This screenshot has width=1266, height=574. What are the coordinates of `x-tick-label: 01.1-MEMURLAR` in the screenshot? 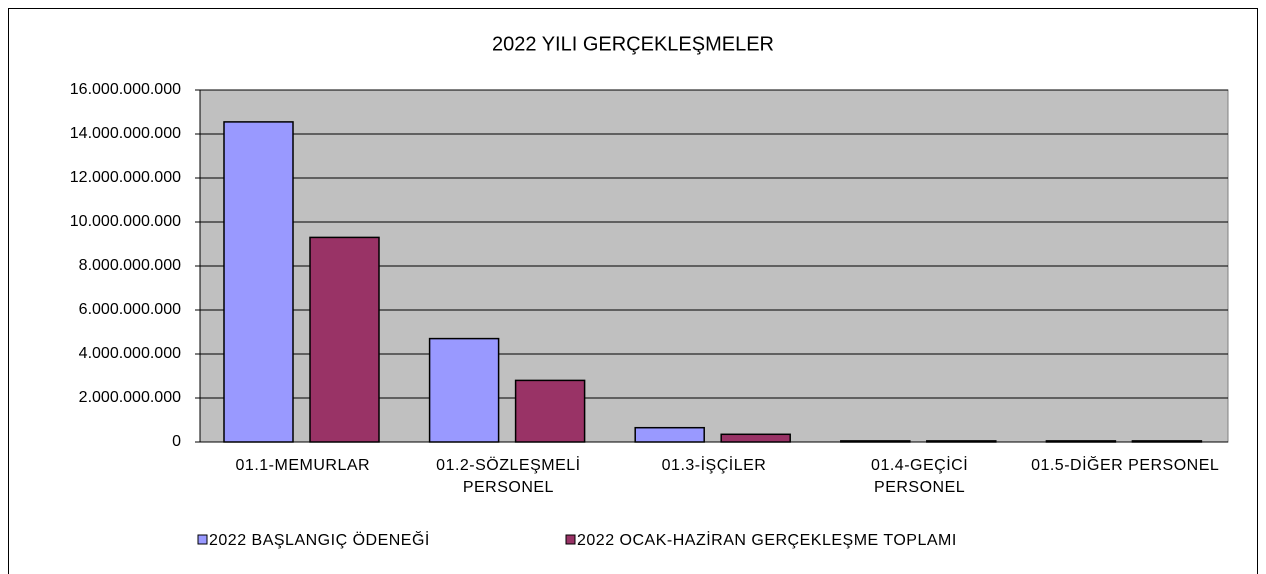 It's located at (303, 465).